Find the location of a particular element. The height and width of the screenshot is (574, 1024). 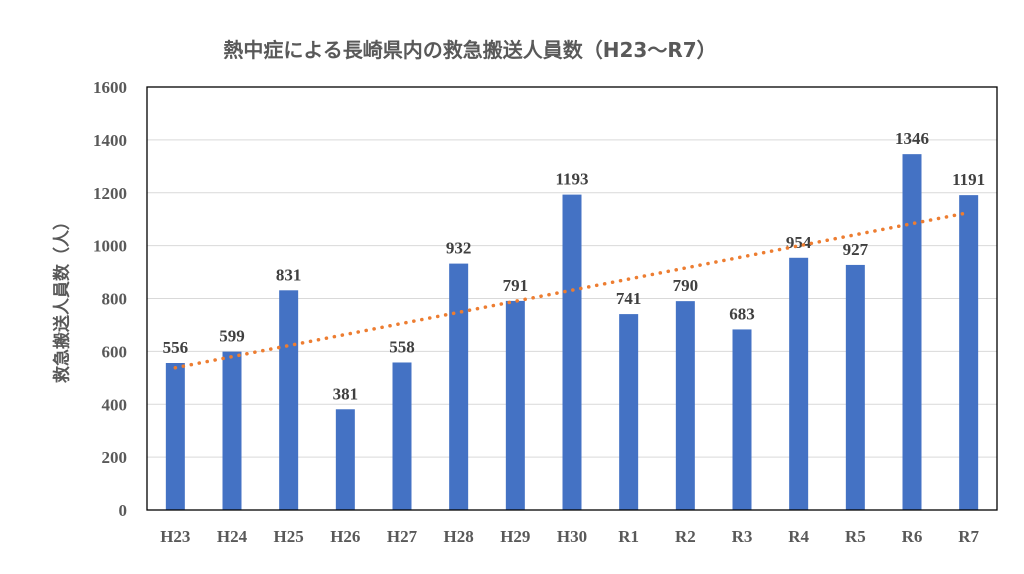

x-tick-label: R2 is located at coordinates (685, 536).